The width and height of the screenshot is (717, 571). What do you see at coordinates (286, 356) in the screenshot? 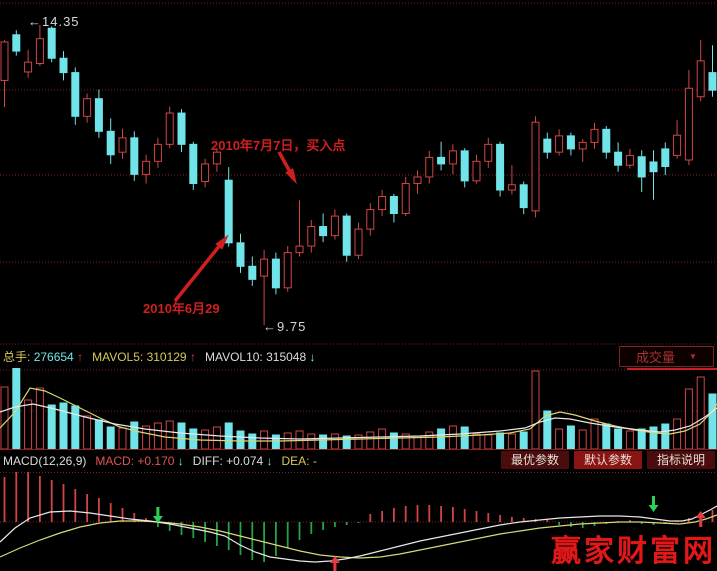
I see `mavol10-value: 315048` at bounding box center [286, 356].